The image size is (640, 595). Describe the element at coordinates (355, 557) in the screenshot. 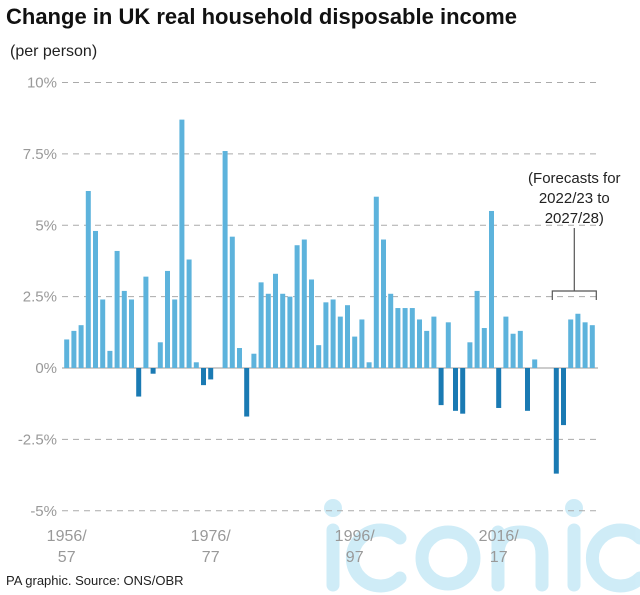

I see `x-tick-label: 97` at that location.